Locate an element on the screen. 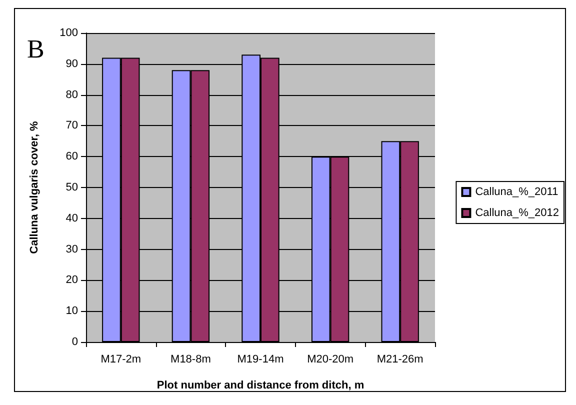  x-tick-label: M17-2m is located at coordinates (121, 360).